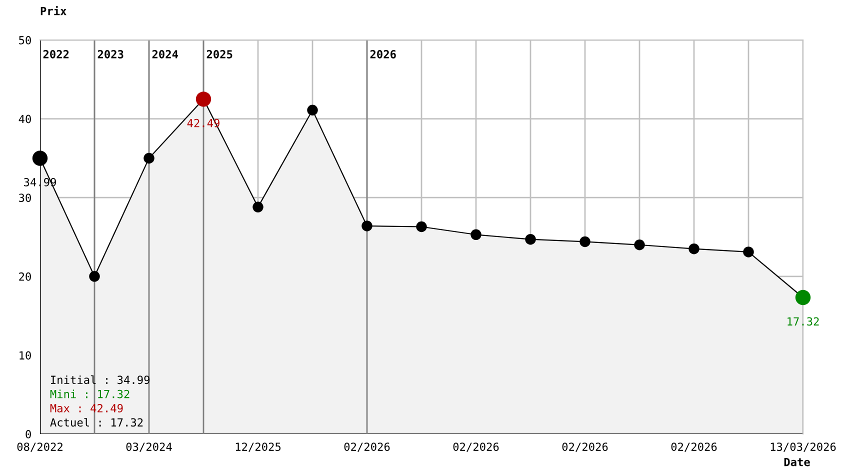 The height and width of the screenshot is (474, 844). Describe the element at coordinates (111, 54) in the screenshot. I see `annotation: 2023` at that location.